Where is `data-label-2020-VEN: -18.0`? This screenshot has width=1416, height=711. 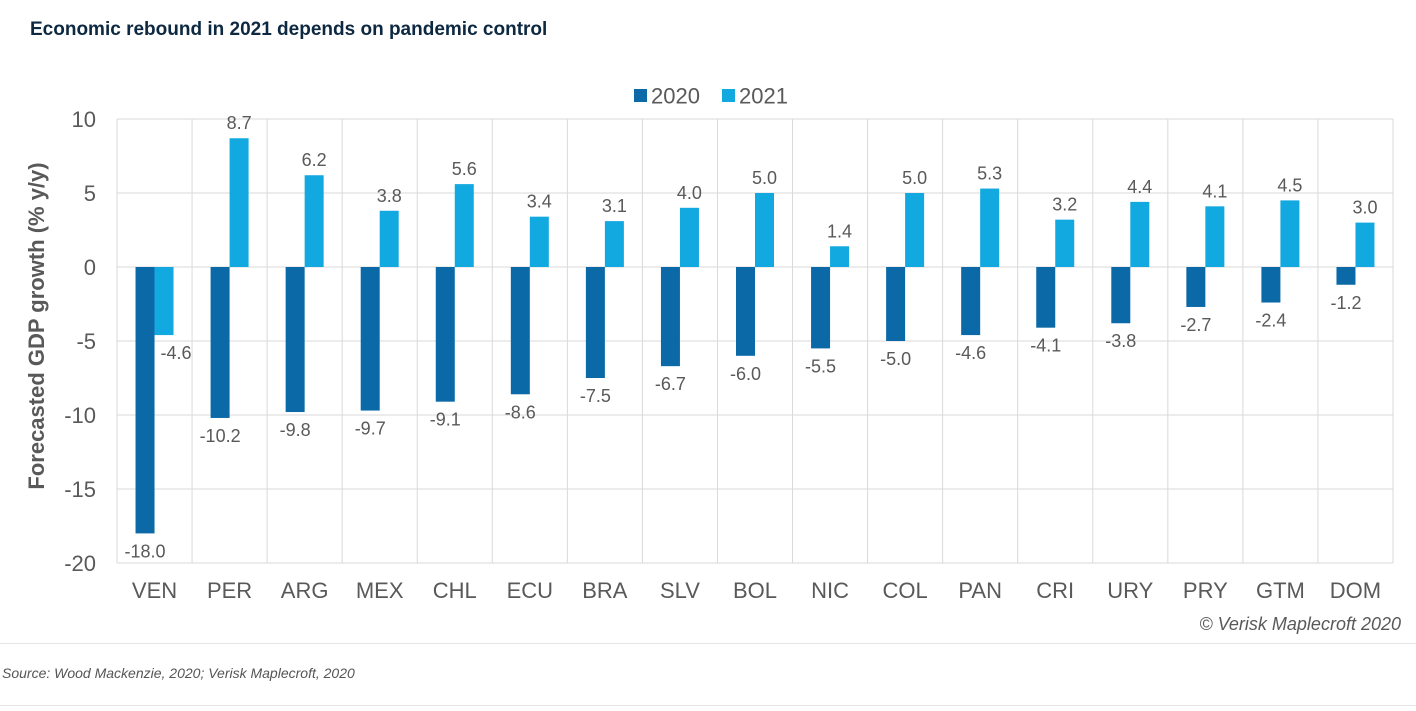
data-label-2020-VEN: -18.0 is located at coordinates (145, 551).